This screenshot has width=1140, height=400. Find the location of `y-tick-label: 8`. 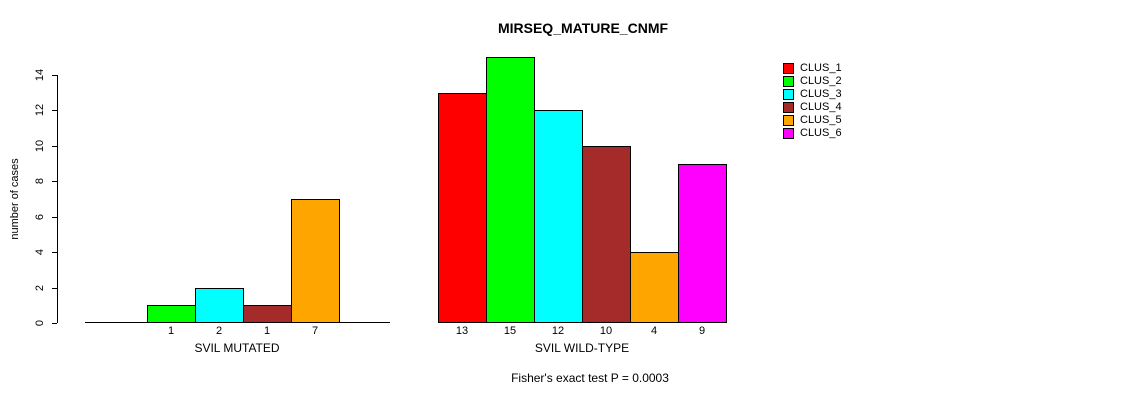

y-tick-label: 8 is located at coordinates (40, 181).